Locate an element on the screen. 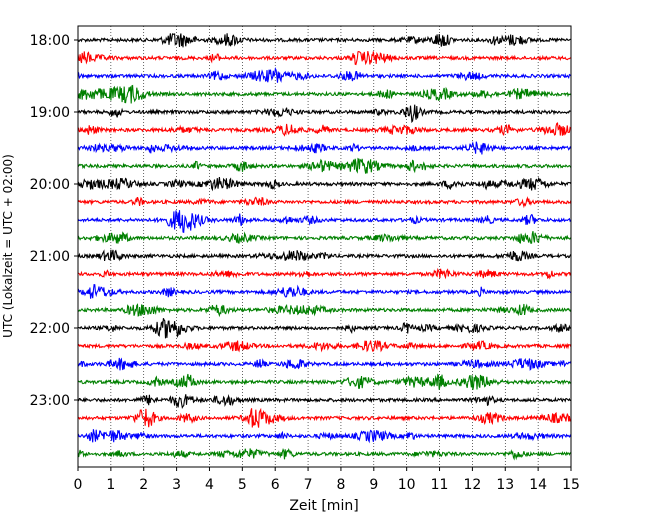 The width and height of the screenshot is (650, 520). trace-2045 is located at coordinates (324, 237).